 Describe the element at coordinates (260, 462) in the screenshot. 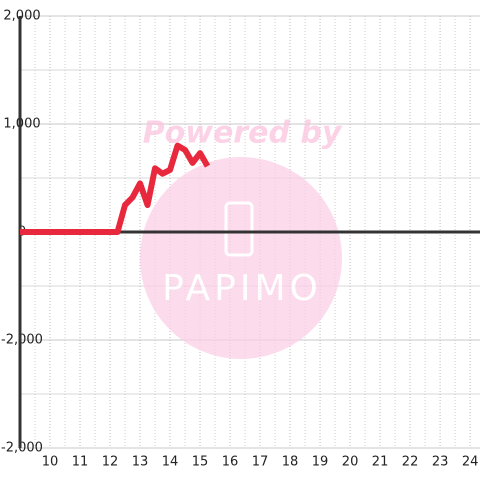

I see `x-tick-label: 17` at that location.